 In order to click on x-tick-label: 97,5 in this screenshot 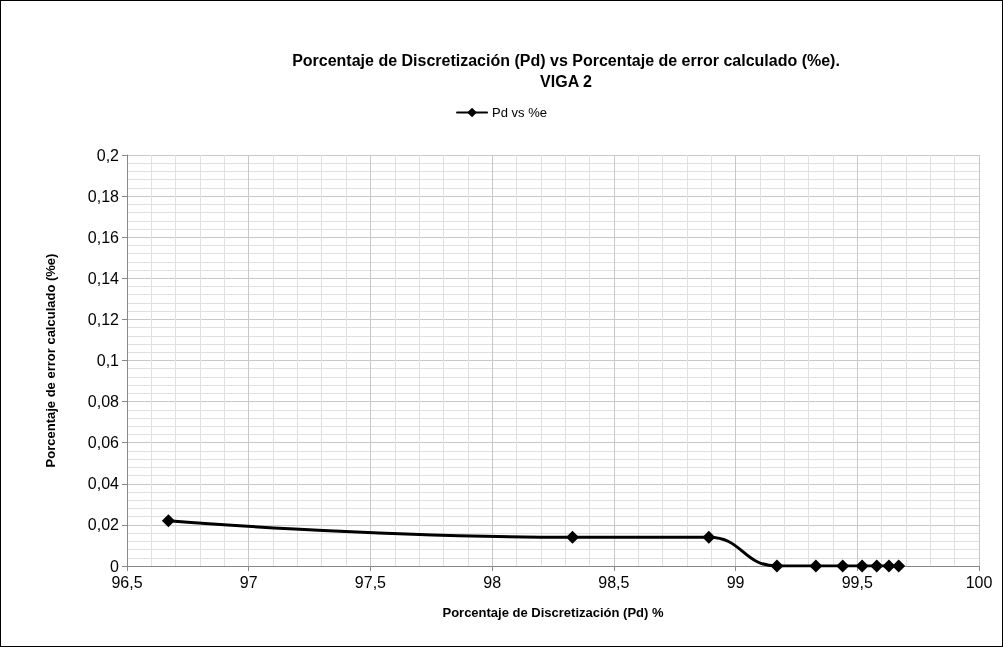, I will do `click(370, 582)`.